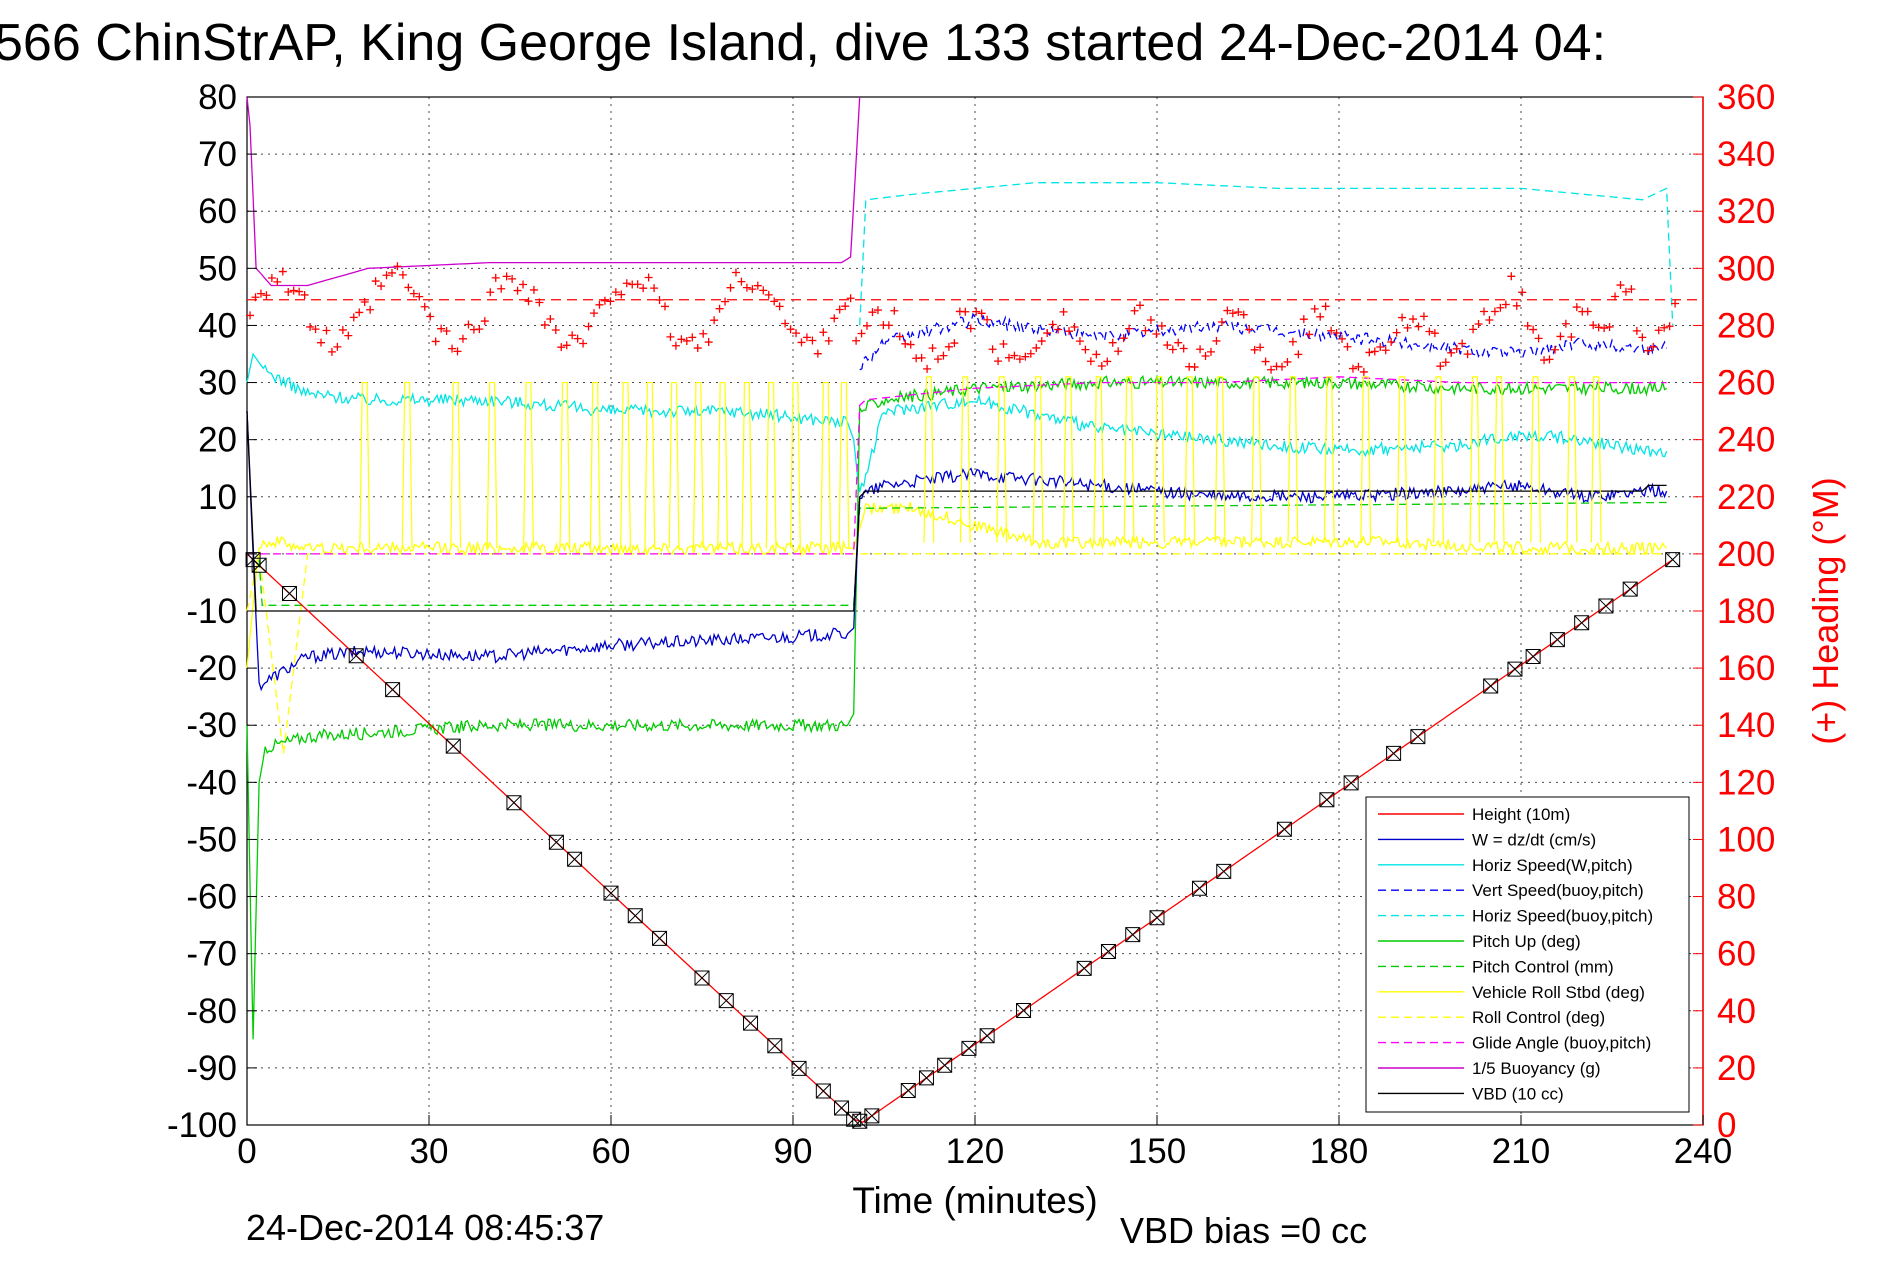 Image resolution: width=1891 pixels, height=1262 pixels. What do you see at coordinates (1538, 1017) in the screenshot?
I see `legend-entry: Roll Control (deg)` at bounding box center [1538, 1017].